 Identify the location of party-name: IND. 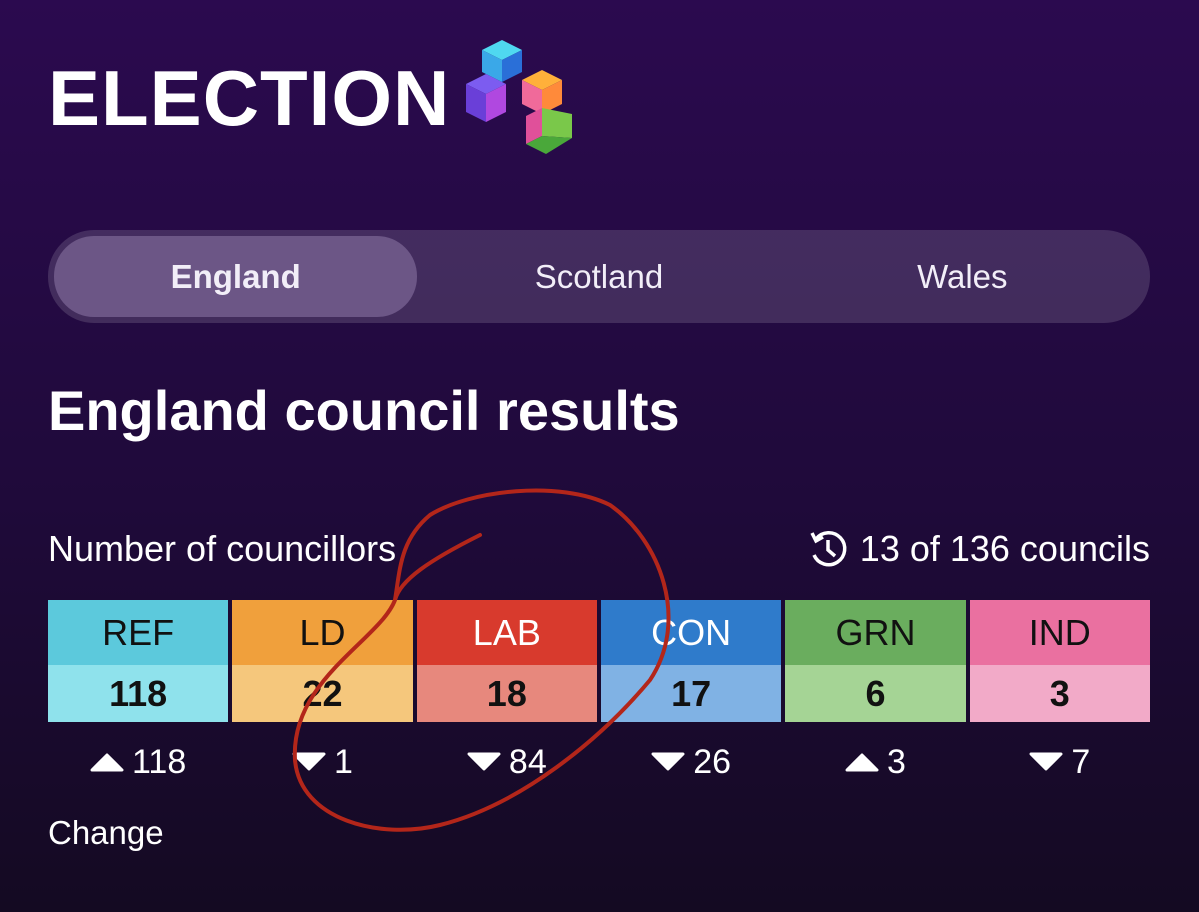
(1059, 632).